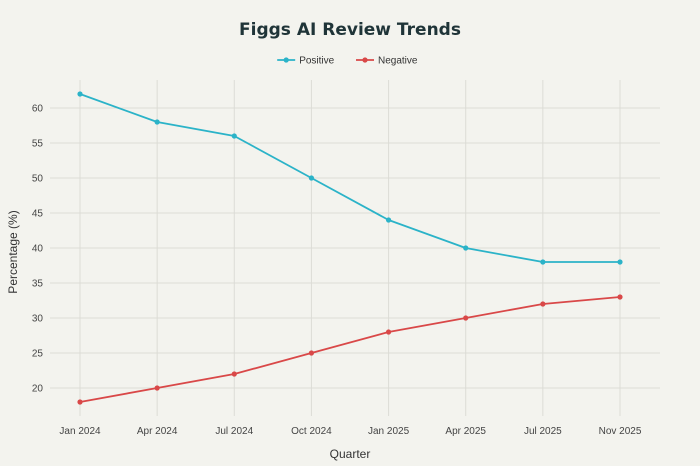 The width and height of the screenshot is (700, 466). What do you see at coordinates (311, 431) in the screenshot?
I see `x-tick-label: Oct 2024` at bounding box center [311, 431].